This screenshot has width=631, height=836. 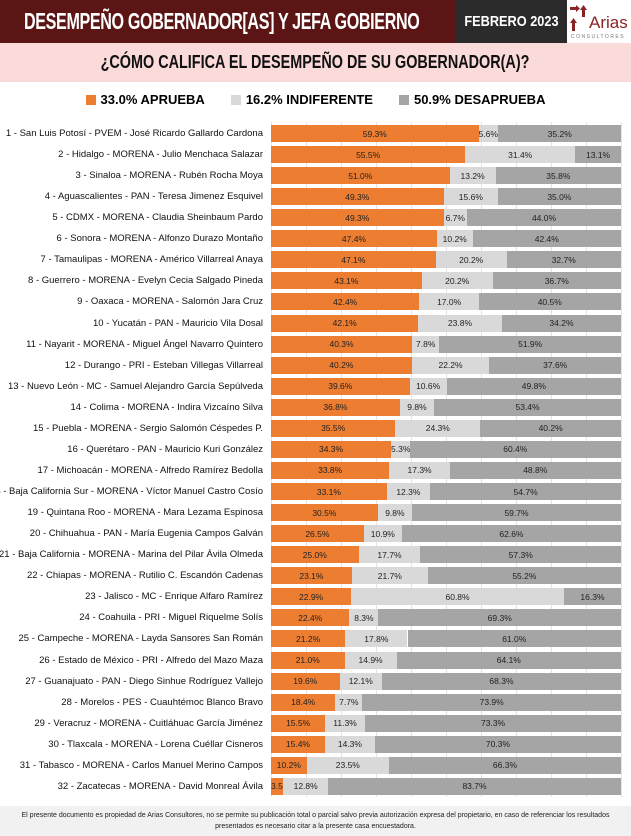 I want to click on segment-indiferente: 12.8%, so click(x=306, y=786).